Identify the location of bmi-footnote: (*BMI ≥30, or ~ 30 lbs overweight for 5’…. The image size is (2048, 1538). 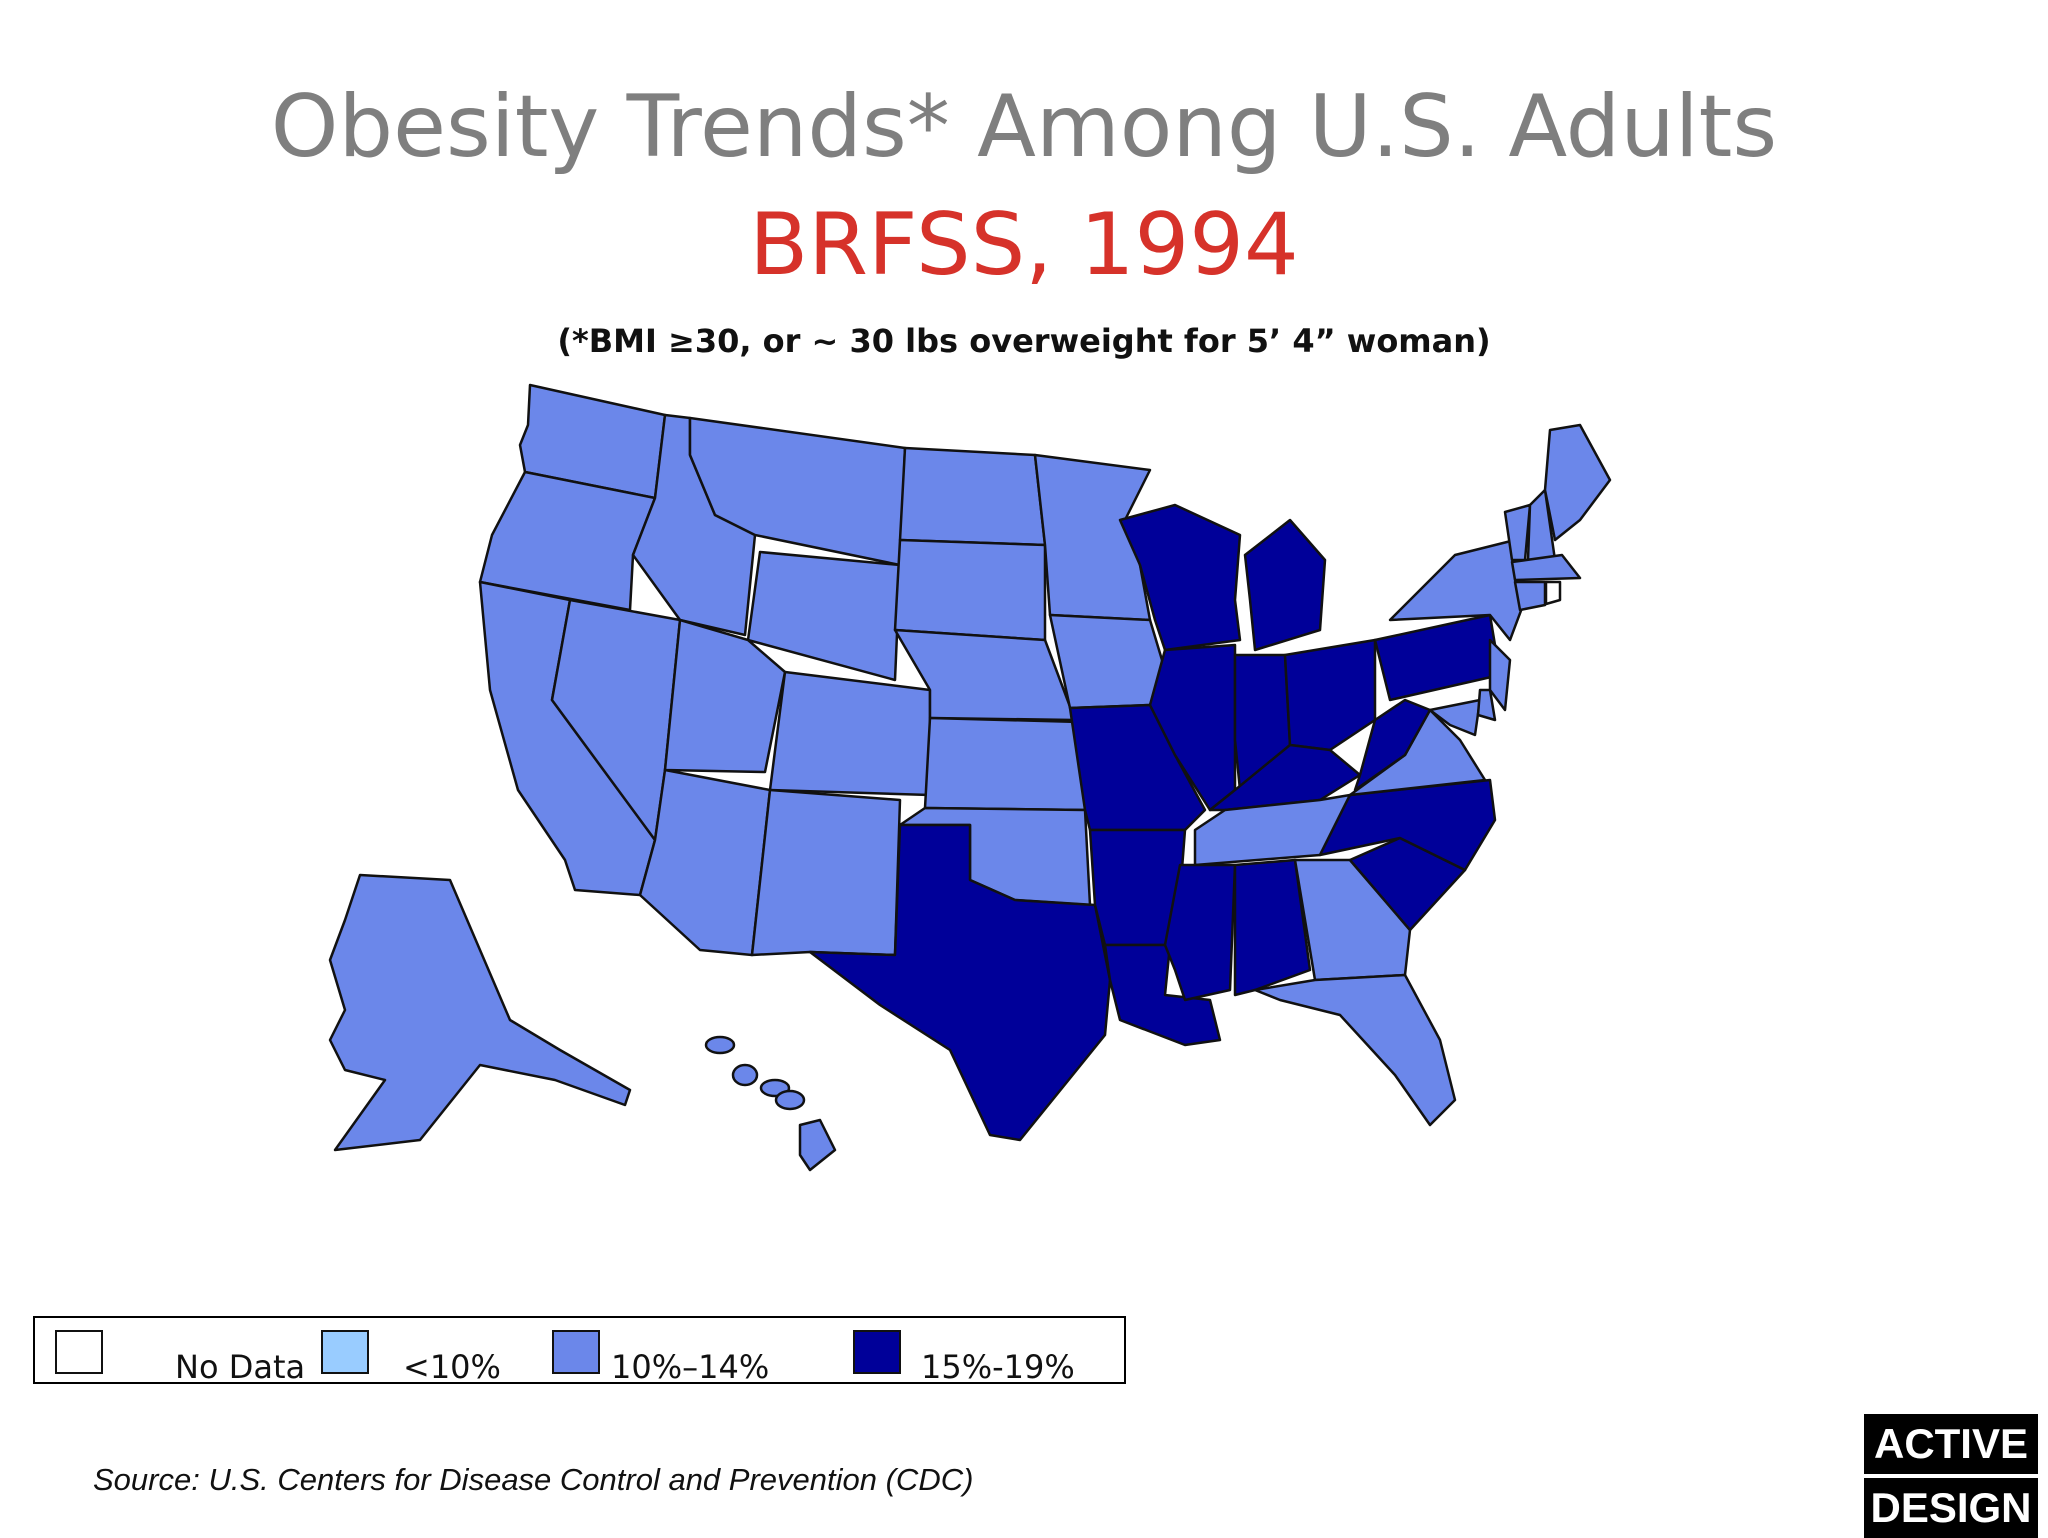
(1024, 341).